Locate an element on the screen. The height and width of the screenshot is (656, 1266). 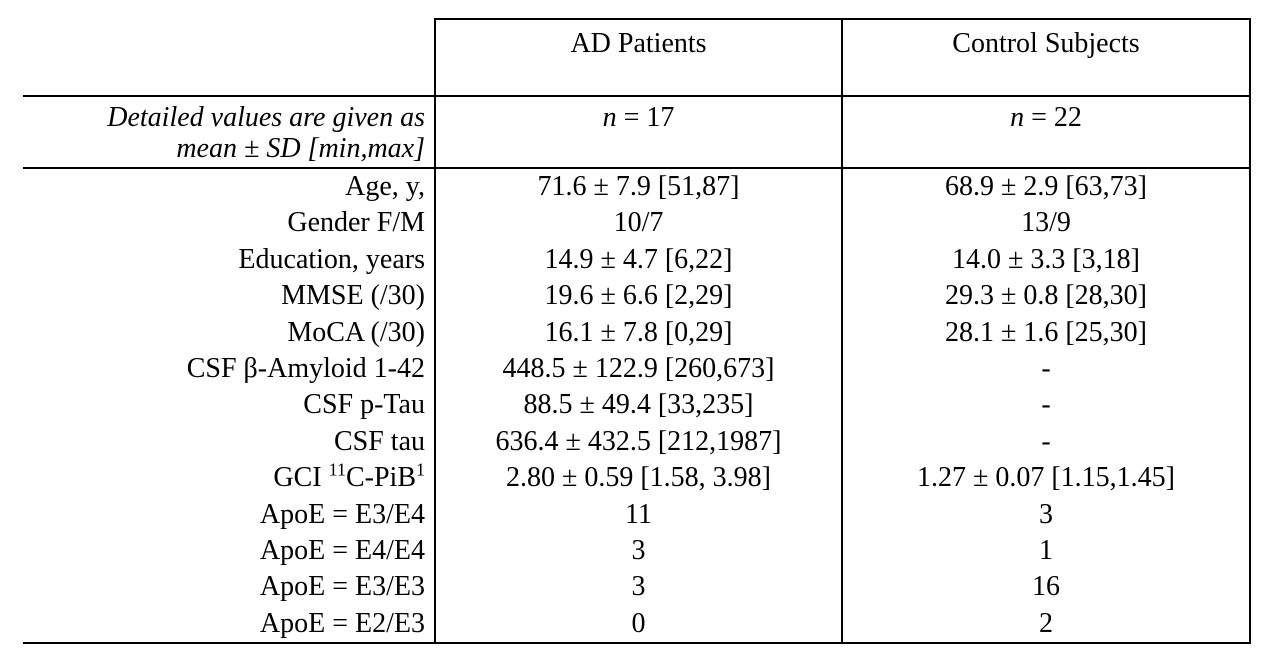
table-row-apoe-e3-e4: ApoE = E3/E4 11 3 is located at coordinates (637, 515).